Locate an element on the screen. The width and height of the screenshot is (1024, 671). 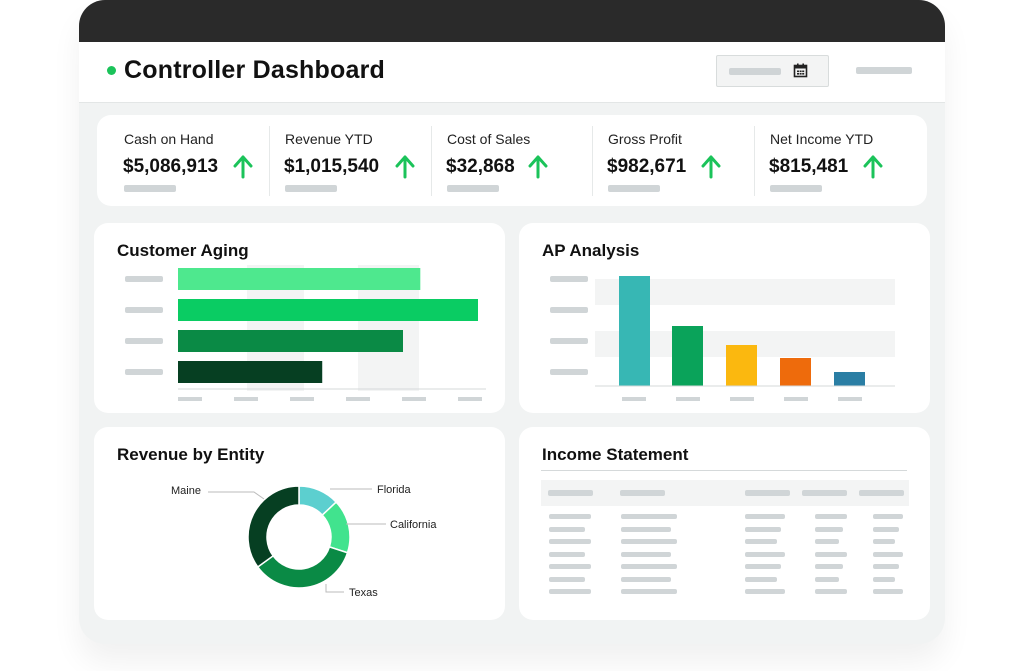
kpi-revenue-ytd: Revenue YTD $1,015,540 is located at coordinates (339, 160).